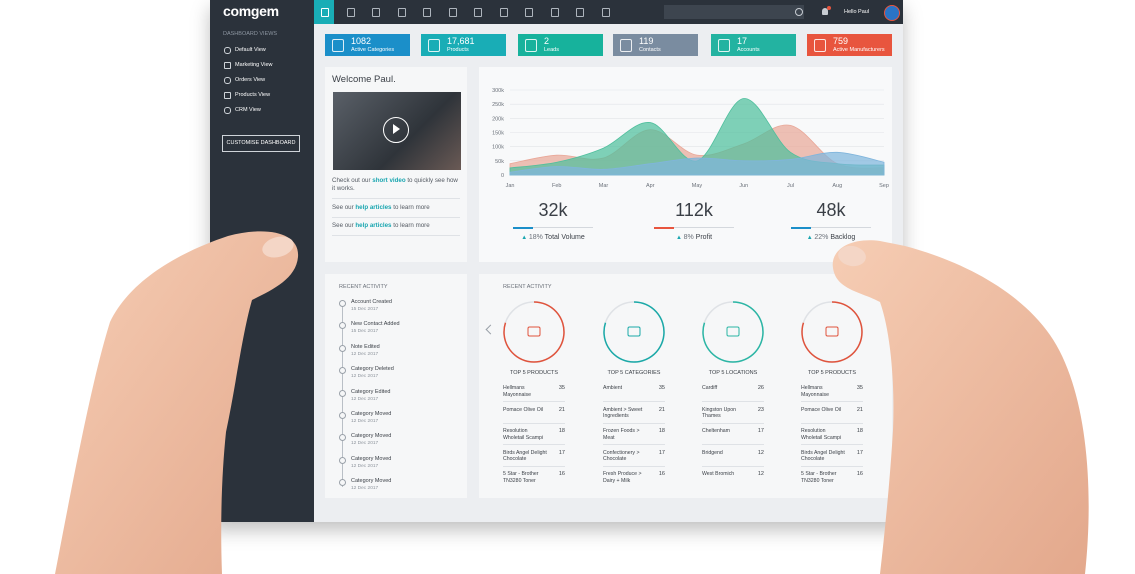 The height and width of the screenshot is (574, 1135). I want to click on stat-tile: 759 Active Manufacturers, so click(849, 45).